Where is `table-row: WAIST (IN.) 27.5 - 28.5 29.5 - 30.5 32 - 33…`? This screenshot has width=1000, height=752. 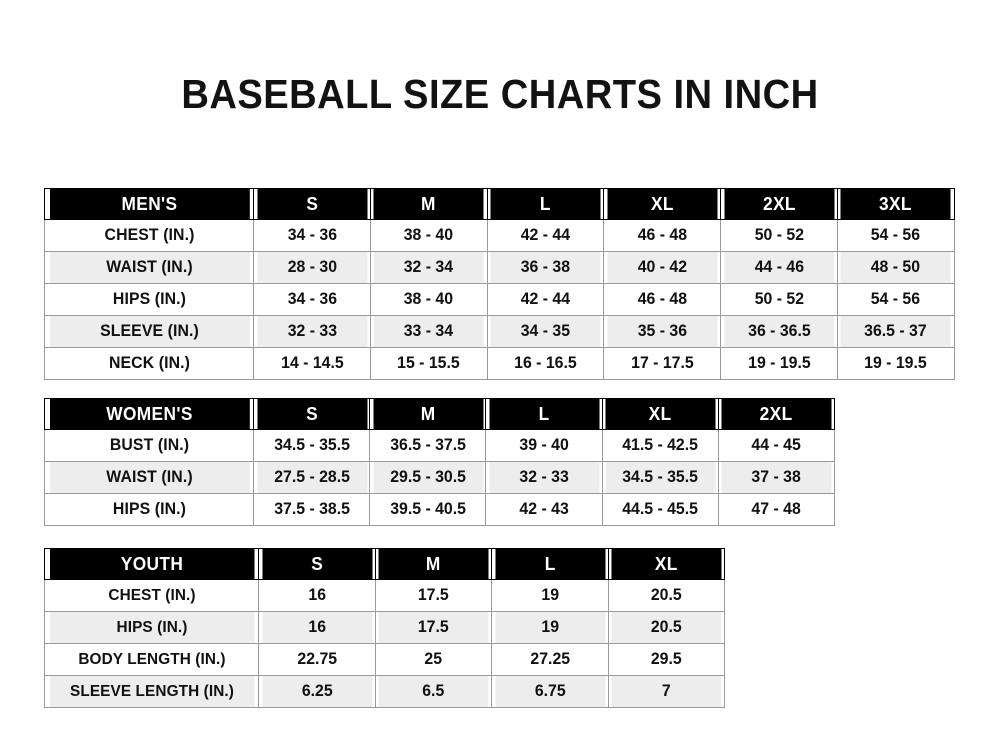
table-row: WAIST (IN.) 27.5 - 28.5 29.5 - 30.5 32 - 33… is located at coordinates (440, 477).